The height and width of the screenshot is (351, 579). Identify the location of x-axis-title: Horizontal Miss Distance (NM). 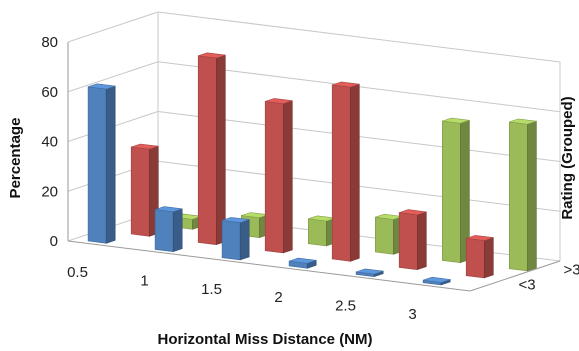
(264, 339).